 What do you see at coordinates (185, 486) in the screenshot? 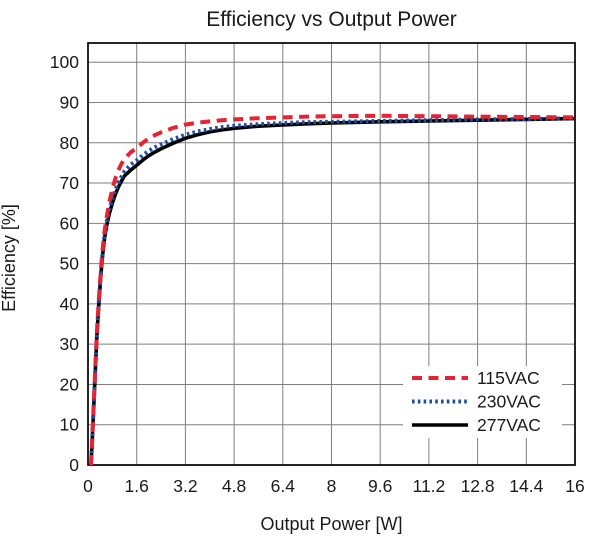
I see `x-tick-label: 3.2` at bounding box center [185, 486].